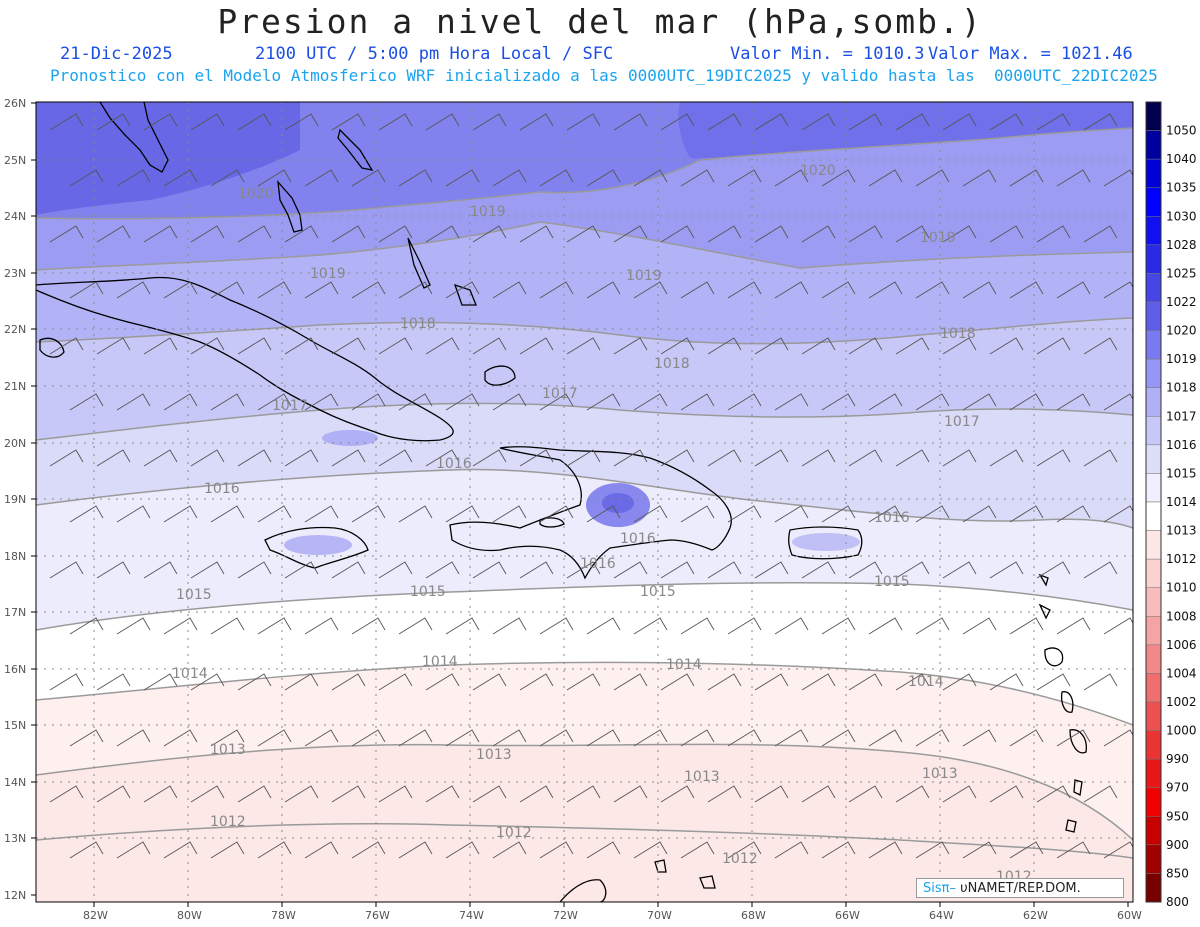 Image resolution: width=1200 pixels, height=927 pixels. I want to click on isobar-label: 1020, so click(818, 171).